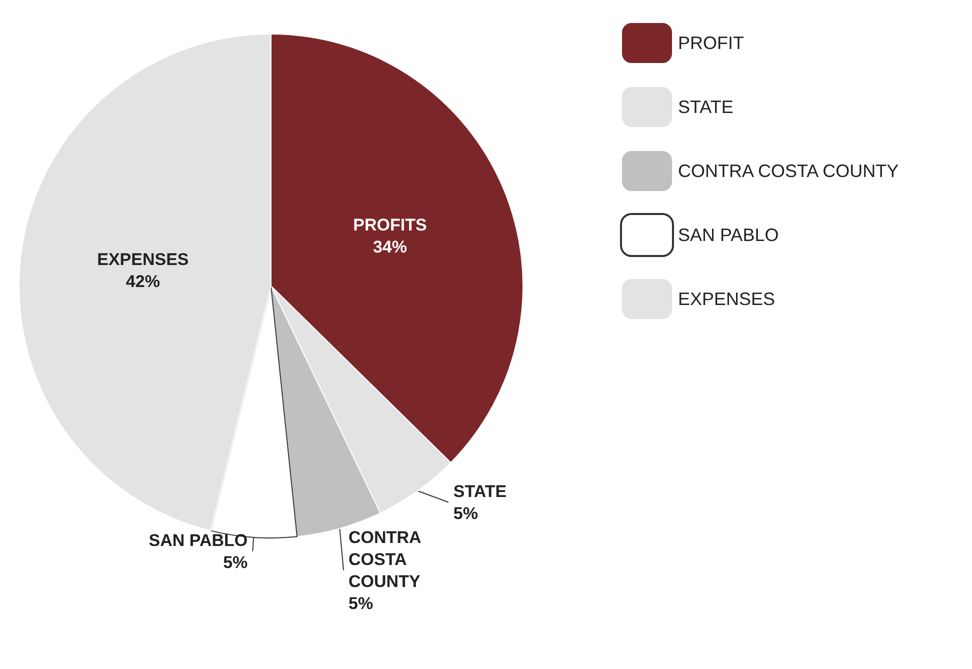 The height and width of the screenshot is (669, 972). What do you see at coordinates (728, 235) in the screenshot?
I see `legend-label: SAN PABLO` at bounding box center [728, 235].